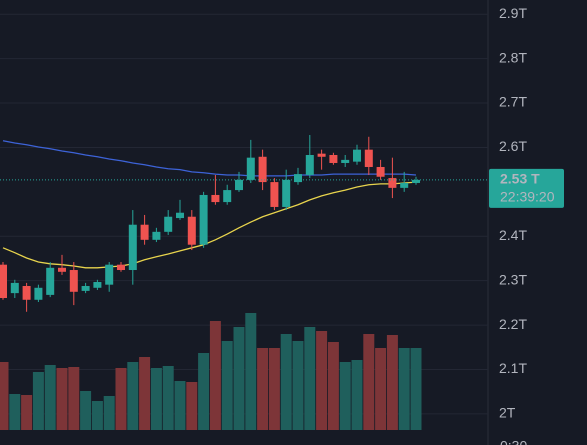  What do you see at coordinates (513, 368) in the screenshot?
I see `y-tick-label: 2.1T` at bounding box center [513, 368].